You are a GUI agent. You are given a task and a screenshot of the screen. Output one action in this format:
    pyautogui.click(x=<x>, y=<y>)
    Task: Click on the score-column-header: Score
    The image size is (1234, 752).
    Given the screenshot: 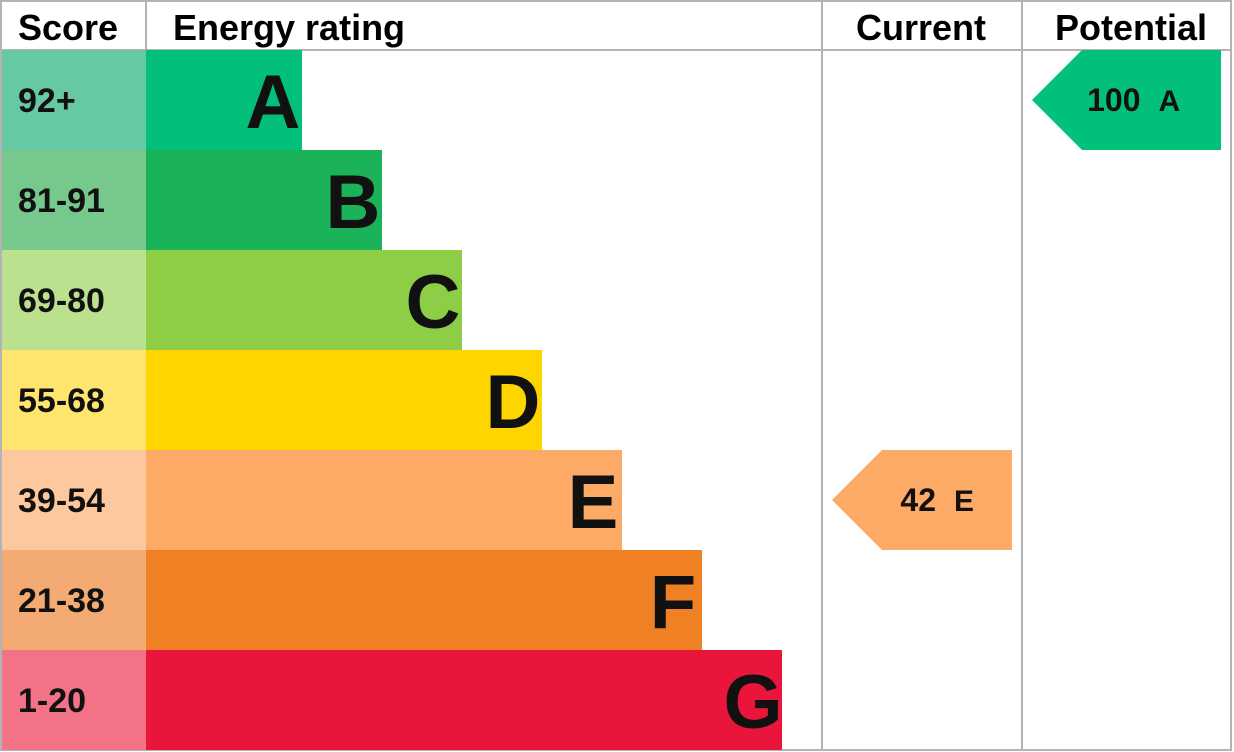 What is the action you would take?
    pyautogui.click(x=68, y=27)
    